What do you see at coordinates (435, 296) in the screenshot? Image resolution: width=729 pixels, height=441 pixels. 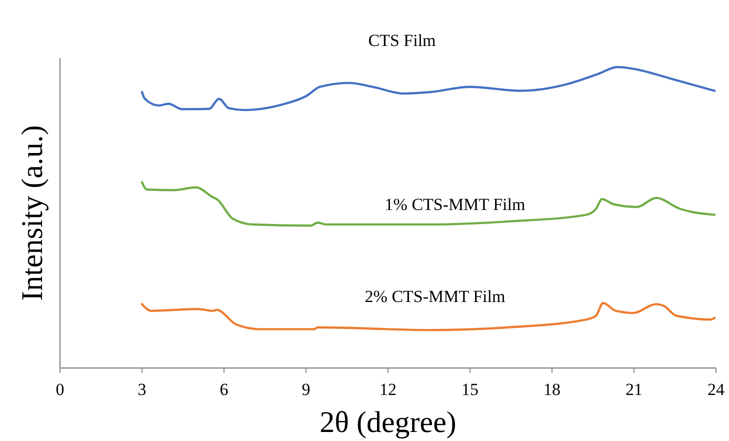 I see `series-label: 2% CTS-MMT Film` at bounding box center [435, 296].